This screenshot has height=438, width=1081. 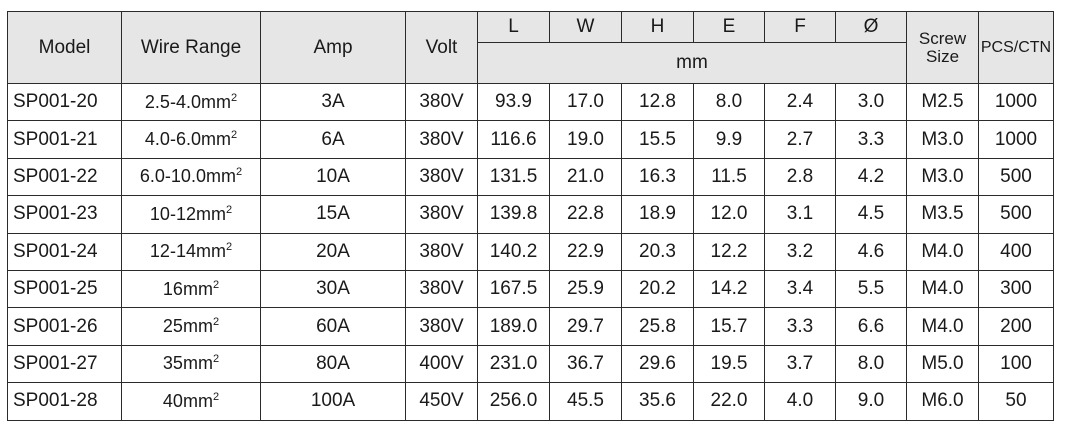 What do you see at coordinates (657, 214) in the screenshot?
I see `cell-dim-h: 18.9` at bounding box center [657, 214].